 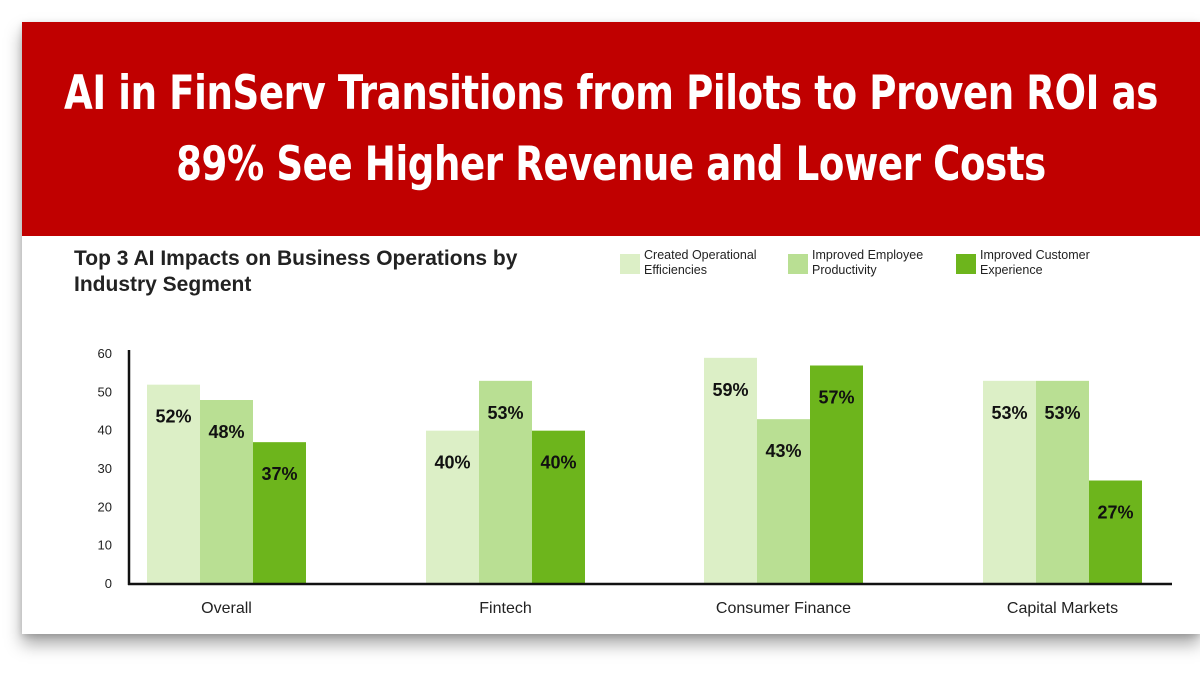 I want to click on legend-item-operational-efficiencies: Created Operational Efficiencies, so click(x=697, y=263).